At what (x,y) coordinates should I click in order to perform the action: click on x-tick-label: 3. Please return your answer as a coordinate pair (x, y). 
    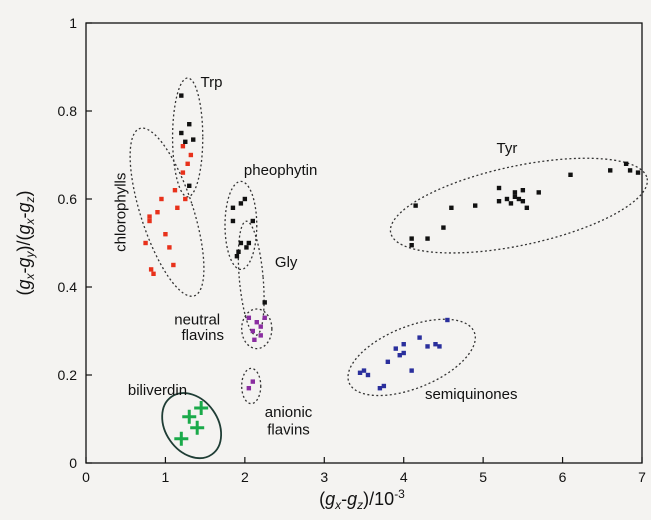
    Looking at the image, I should click on (324, 477).